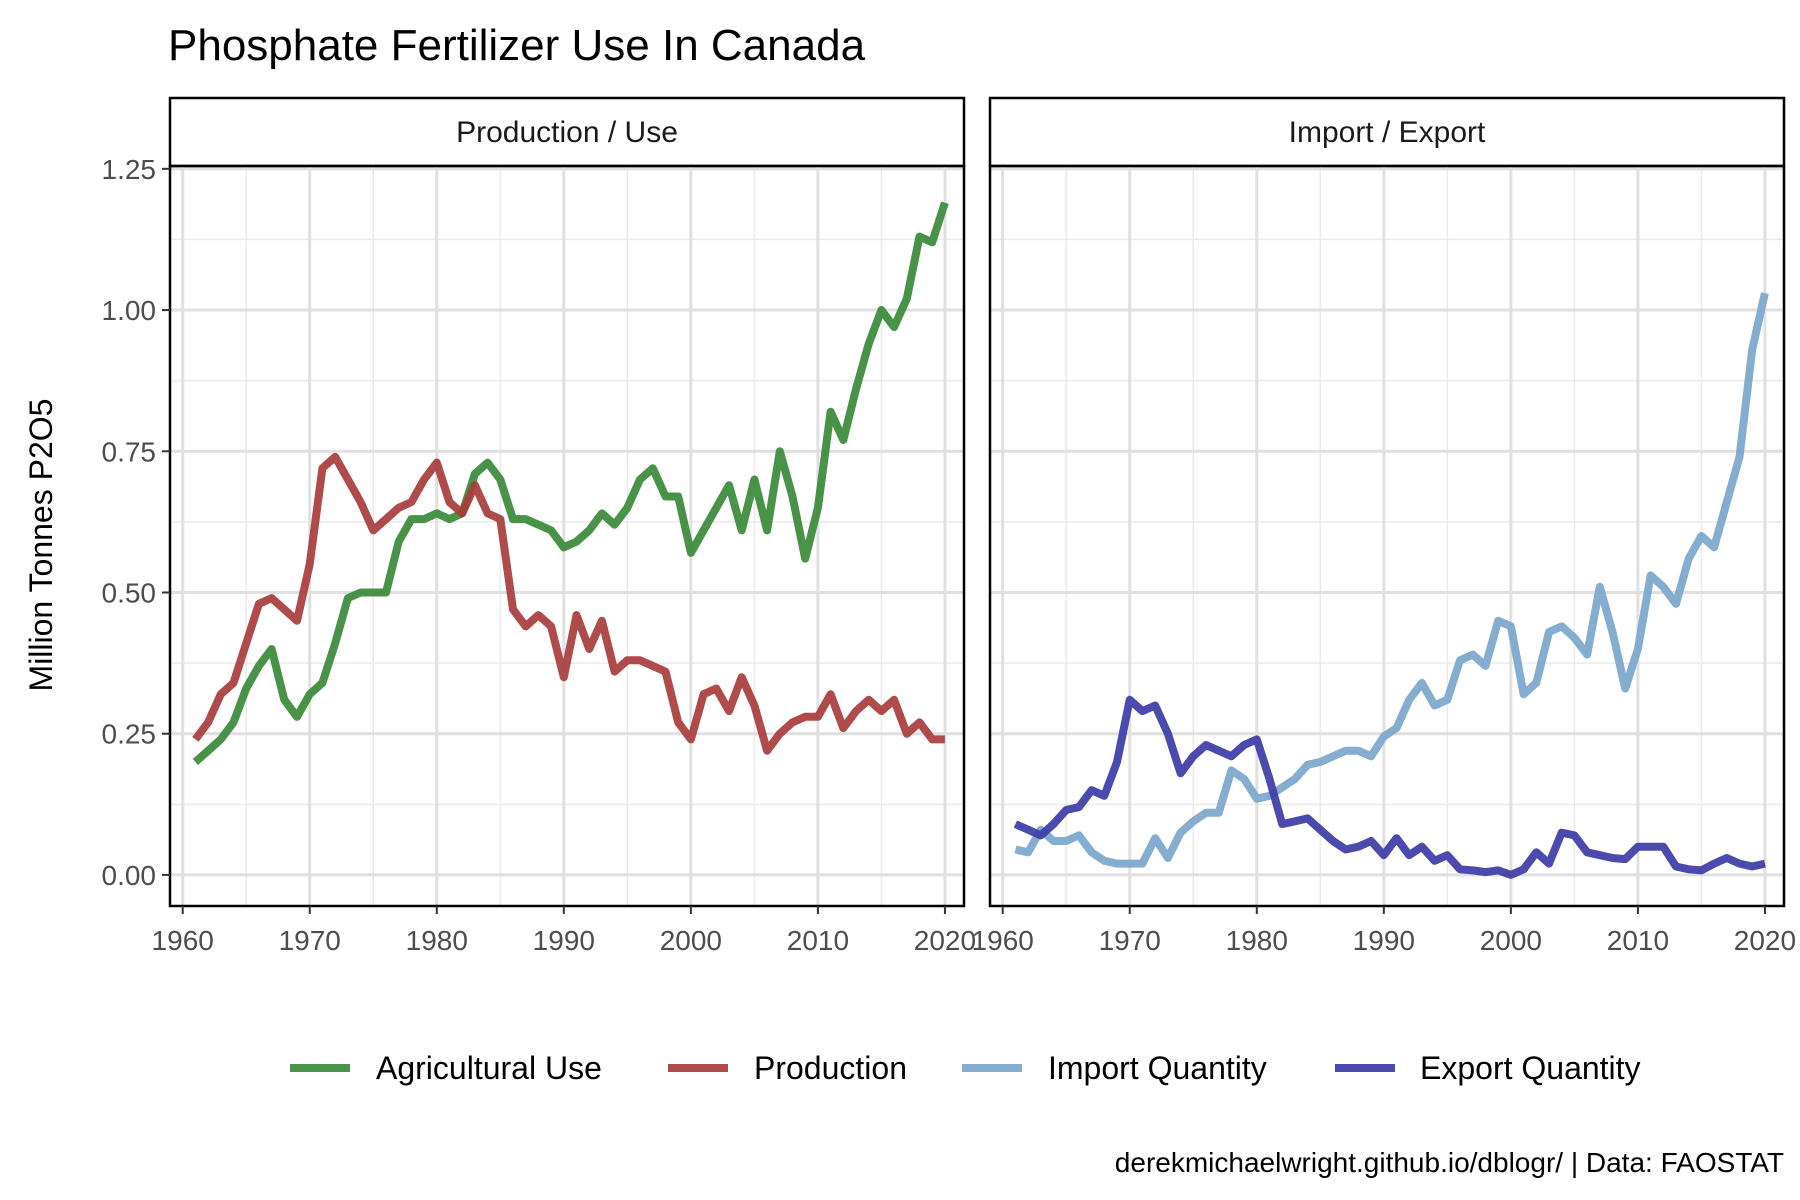  What do you see at coordinates (517, 45) in the screenshot?
I see `chart-title: Phosphate Fertilizer Use In Canada` at bounding box center [517, 45].